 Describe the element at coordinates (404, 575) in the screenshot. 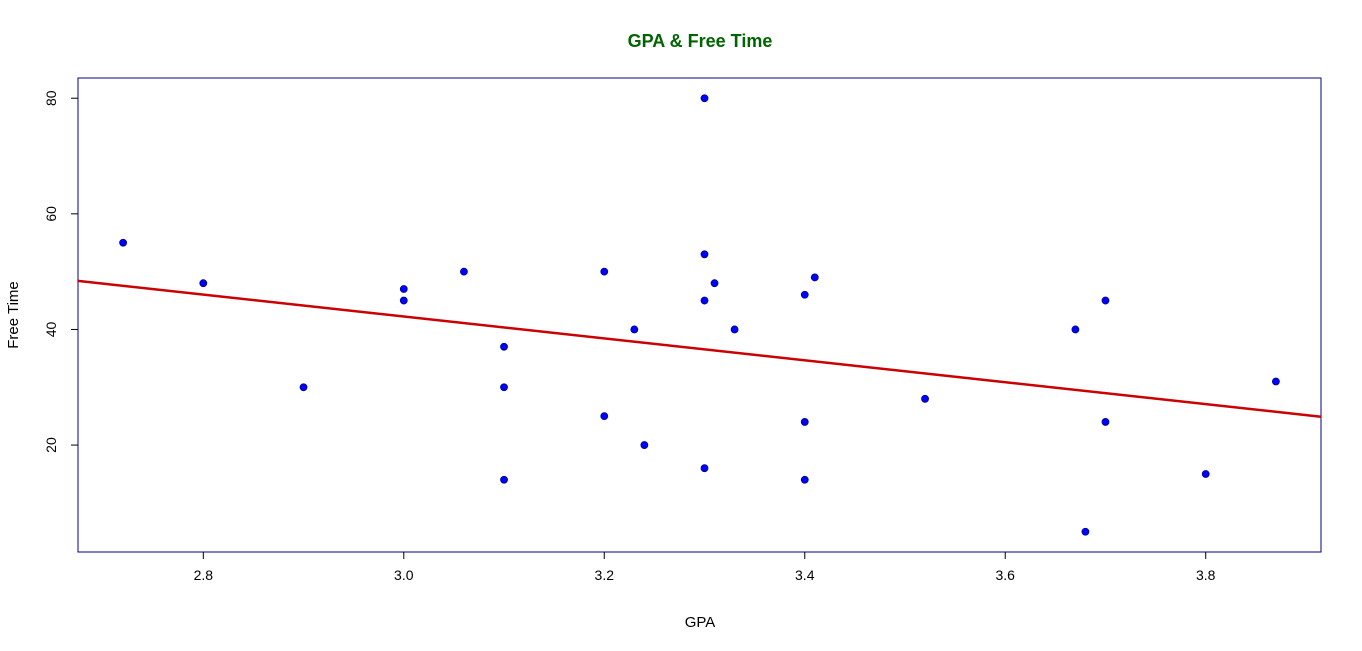

I see `x-tick-label: 3.0` at that location.